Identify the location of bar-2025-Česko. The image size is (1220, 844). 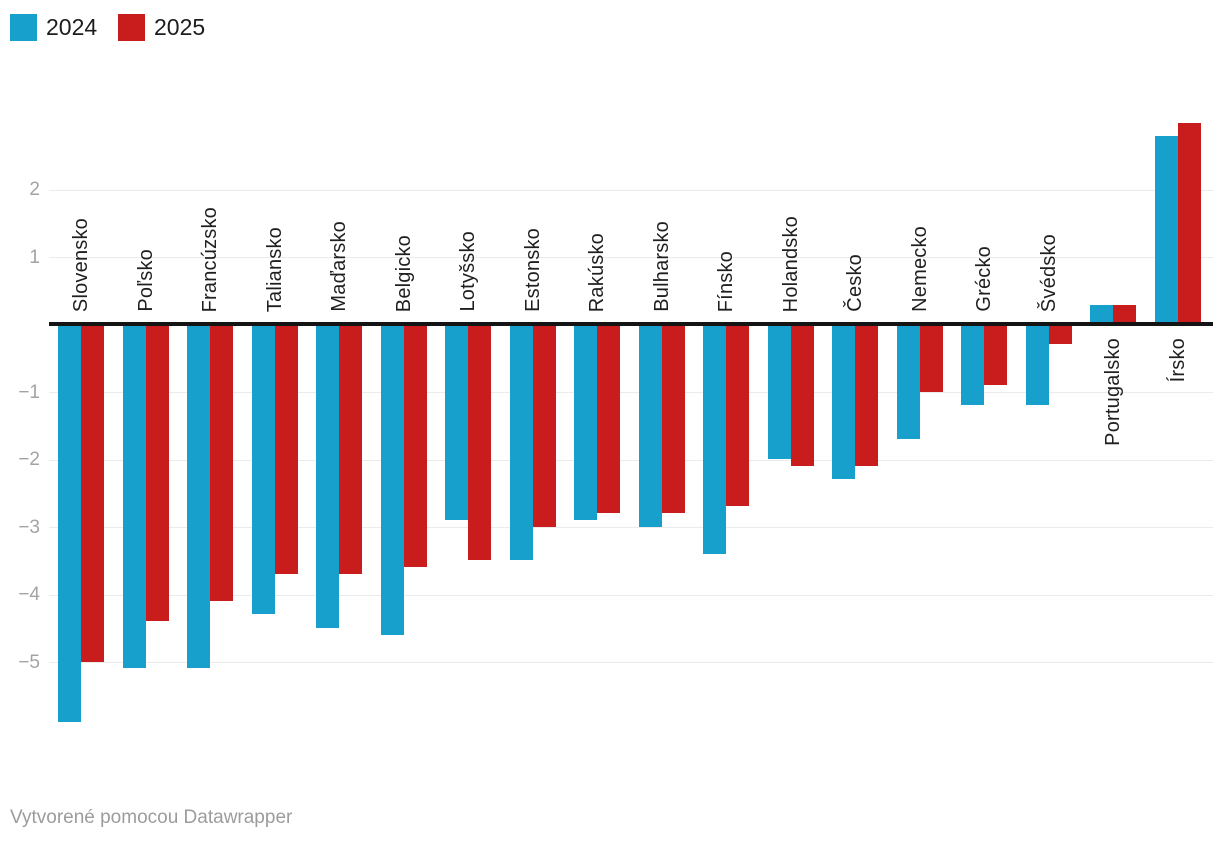
(867, 395).